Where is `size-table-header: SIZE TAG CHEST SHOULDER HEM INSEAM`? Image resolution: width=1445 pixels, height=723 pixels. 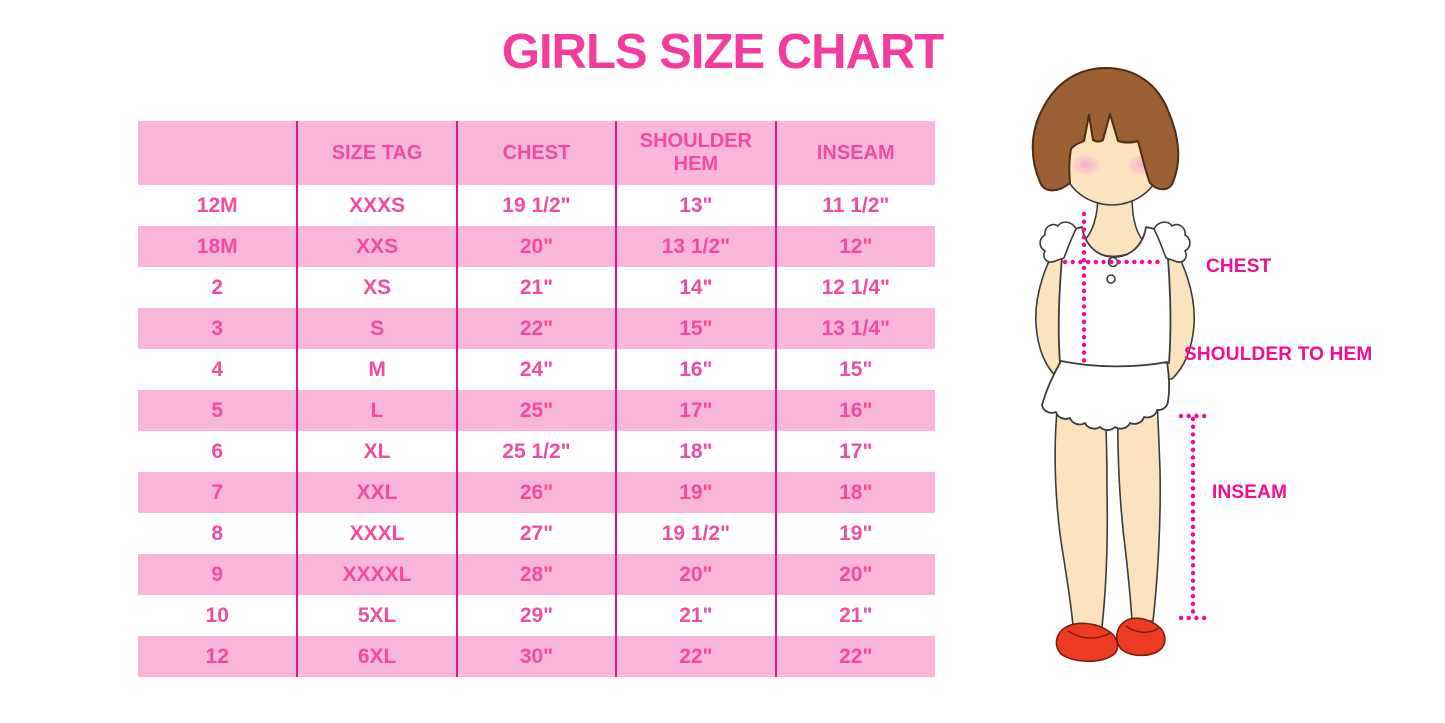
size-table-header: SIZE TAG CHEST SHOULDER HEM INSEAM is located at coordinates (536, 153).